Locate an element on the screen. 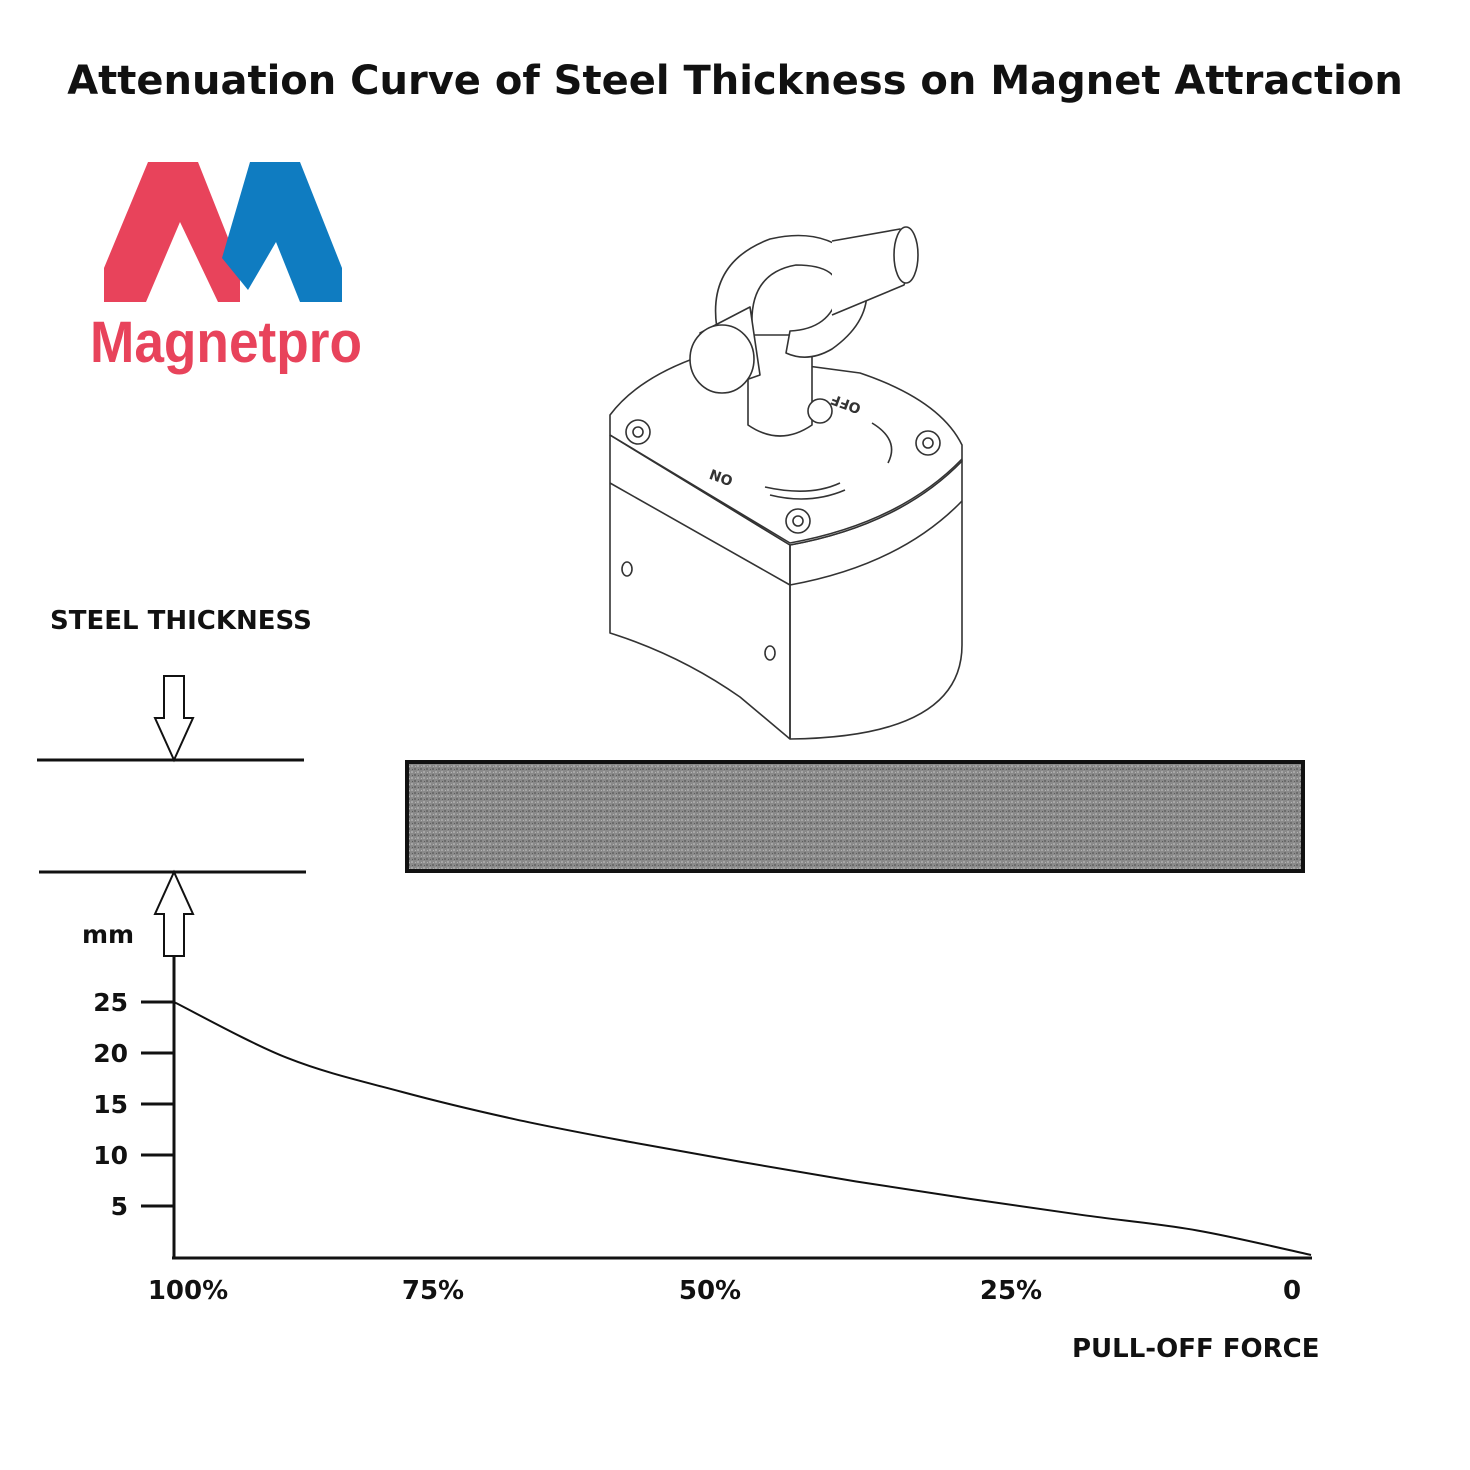  x-tick-label: 100% is located at coordinates (188, 1291).